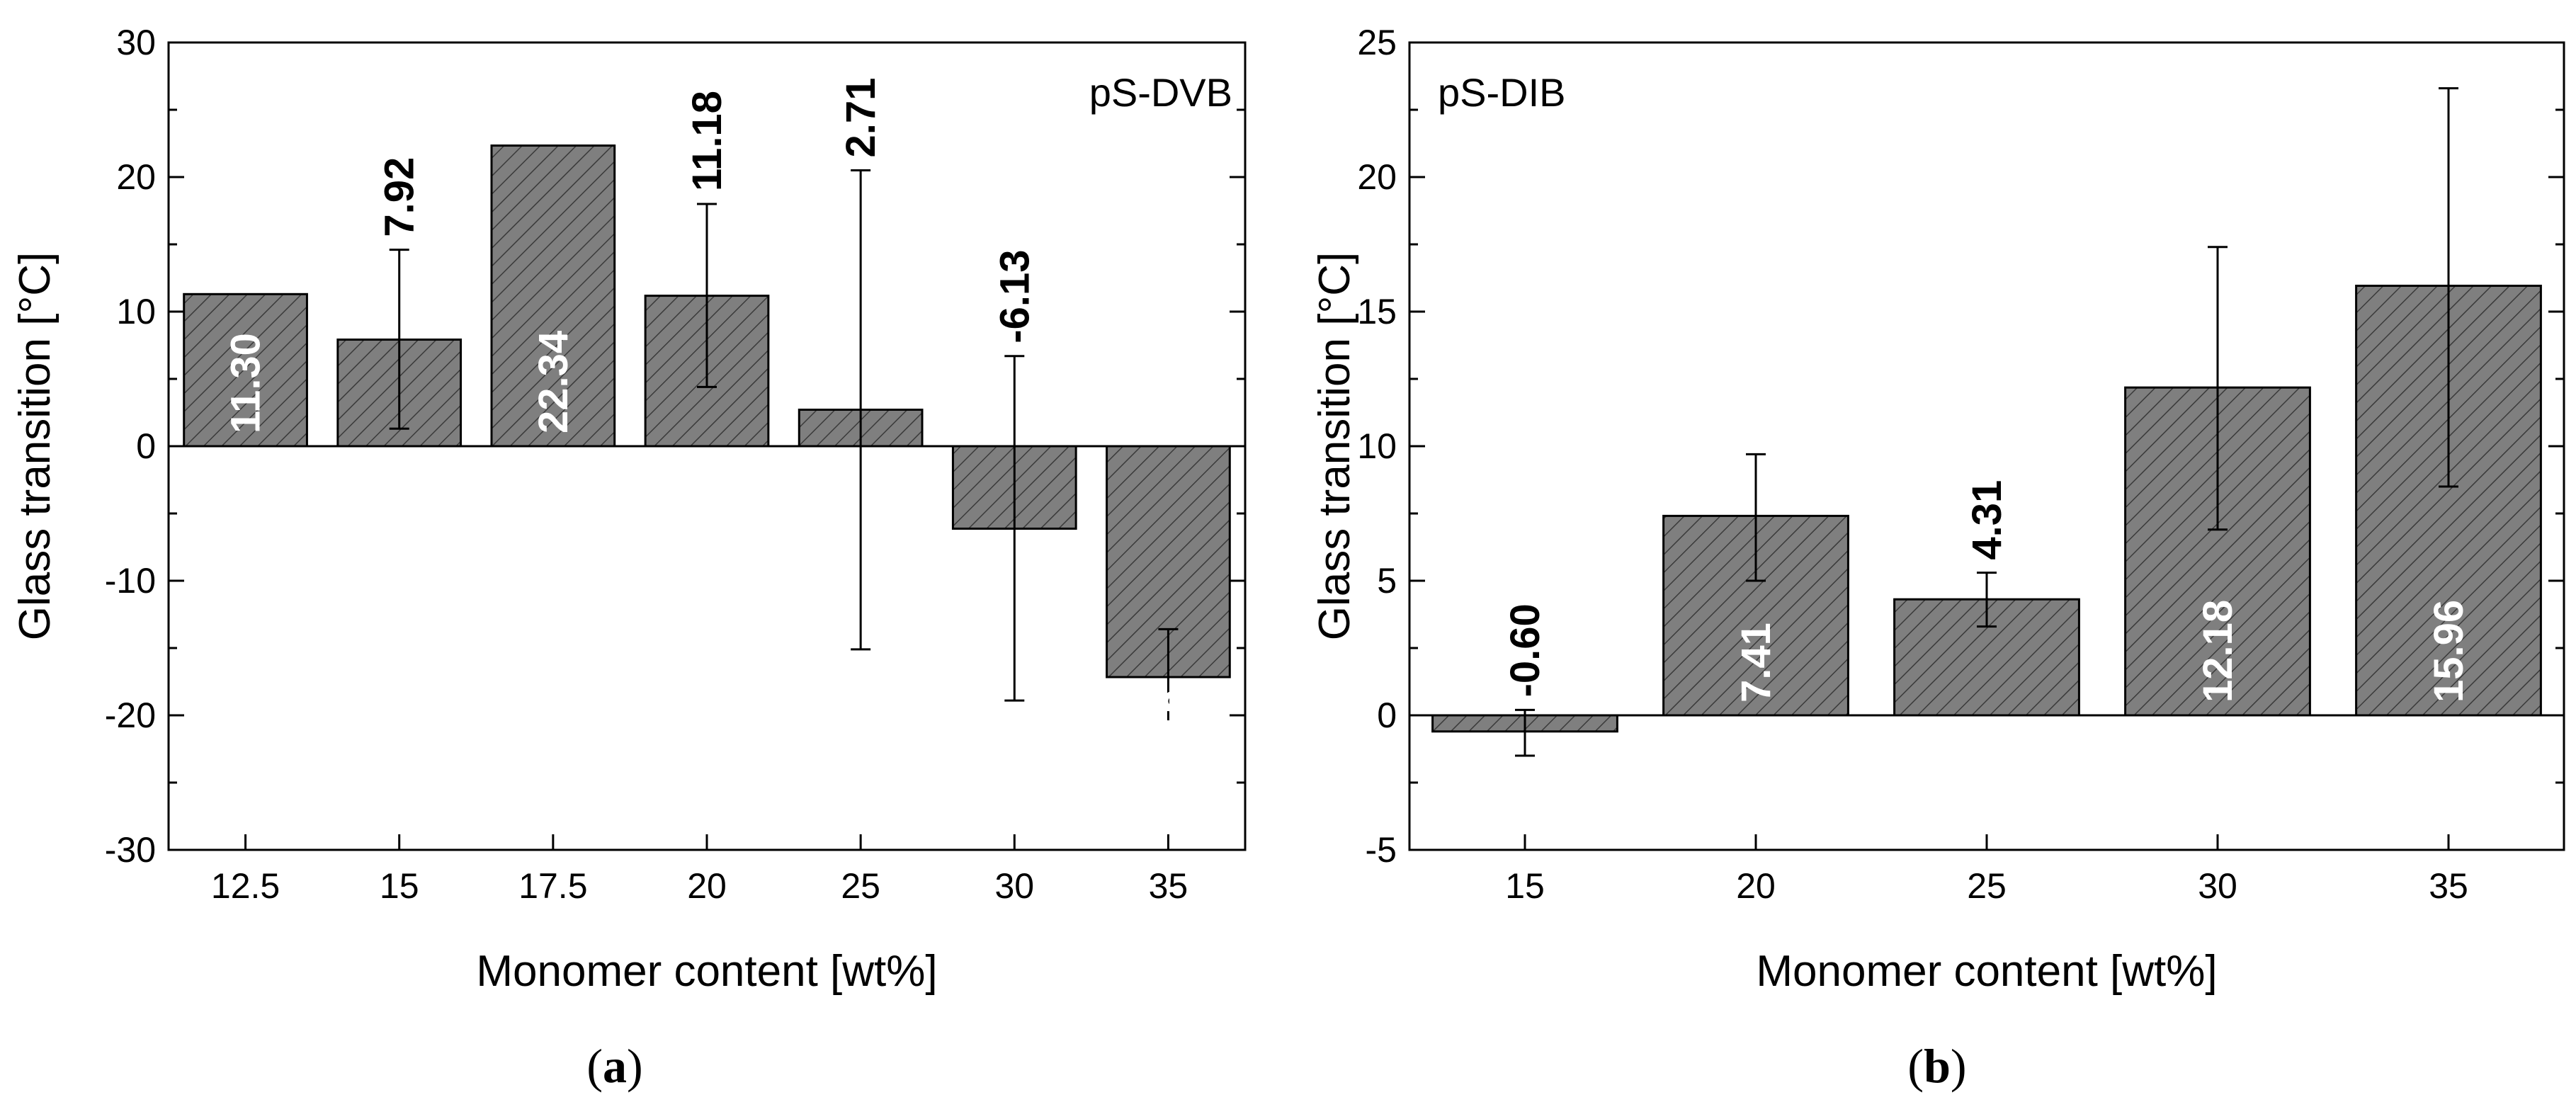 The width and height of the screenshot is (2576, 1102). I want to click on y-tick-label: -10, so click(130, 581).